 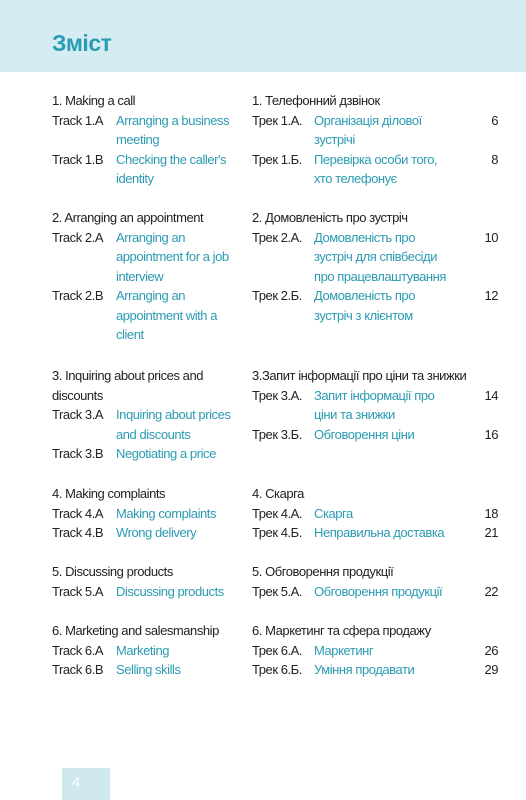 I want to click on track-row: Трек 5.А. Обговорення продукції 22, so click(x=377, y=592).